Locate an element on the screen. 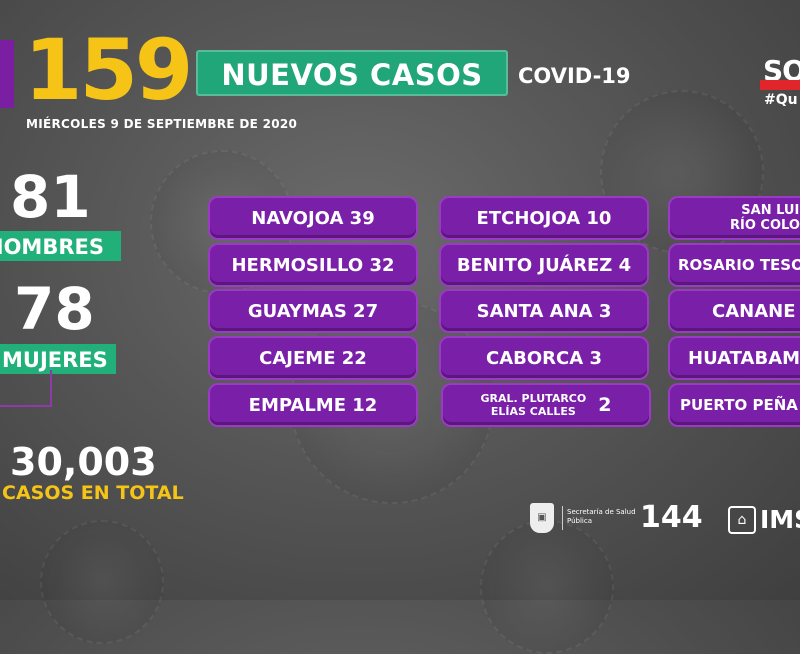 Image resolution: width=800 pixels, height=654 pixels. municipality-pill: BENITO JUÁREZ 4 is located at coordinates (544, 265).